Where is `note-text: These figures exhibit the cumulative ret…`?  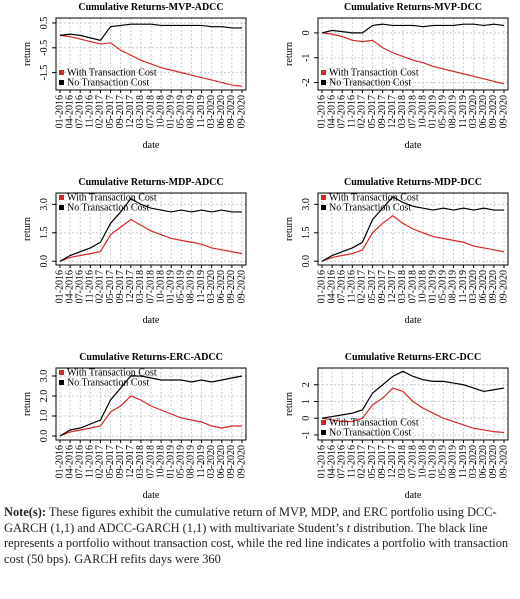
note-text: These figures exhibit the cumulative ret… is located at coordinates (250, 520).